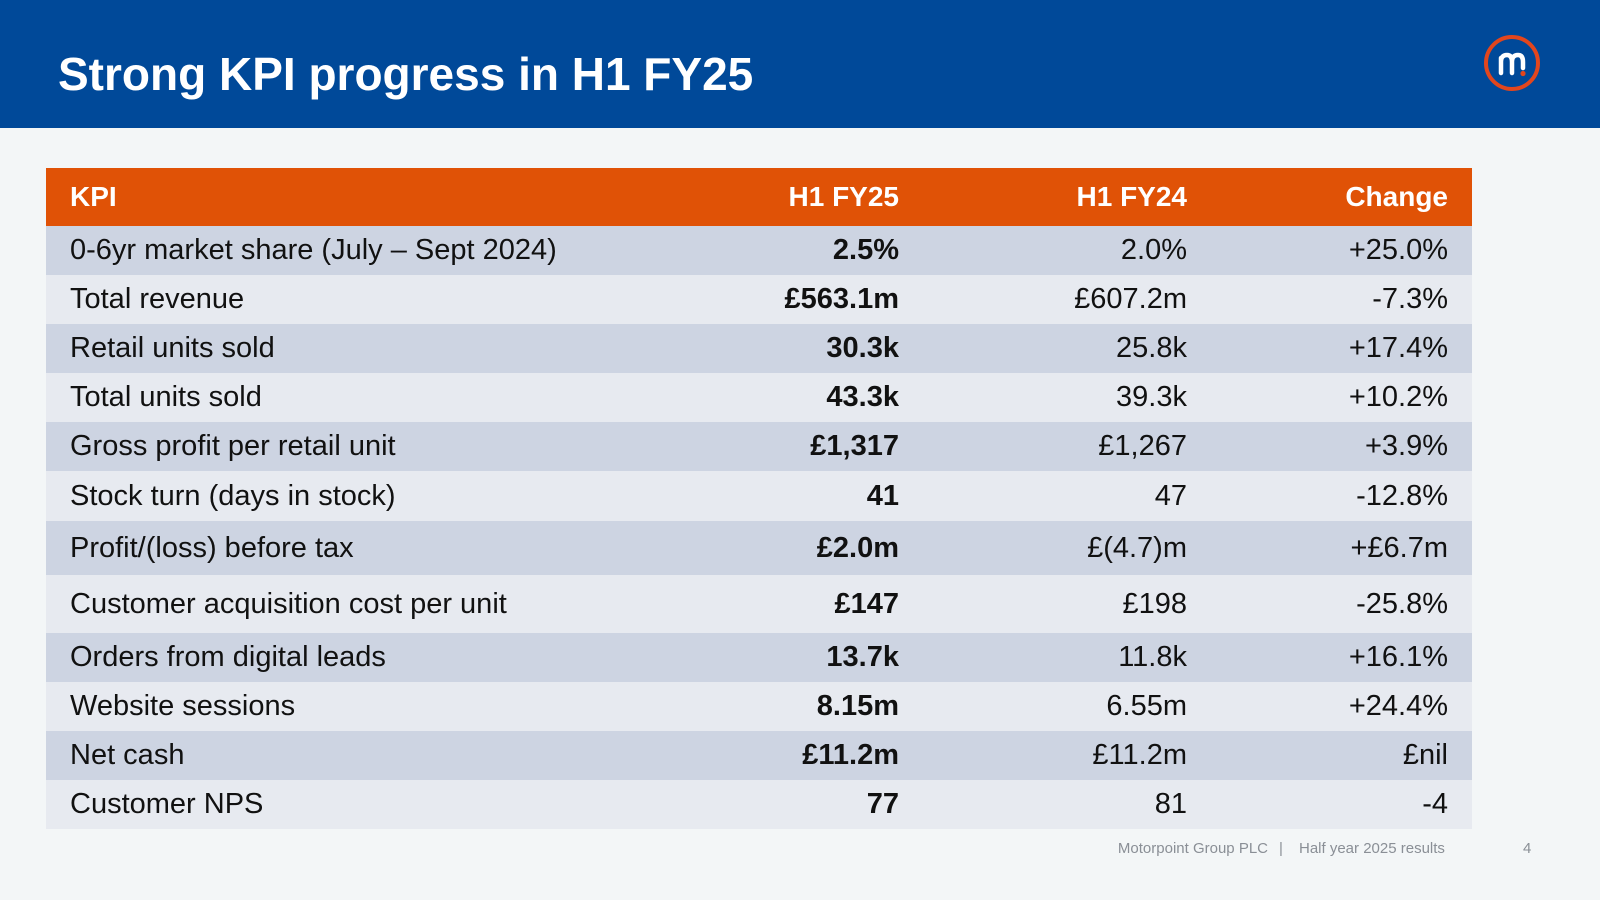 The width and height of the screenshot is (1600, 900). I want to click on h1fy25-value: 2.5%, so click(865, 250).